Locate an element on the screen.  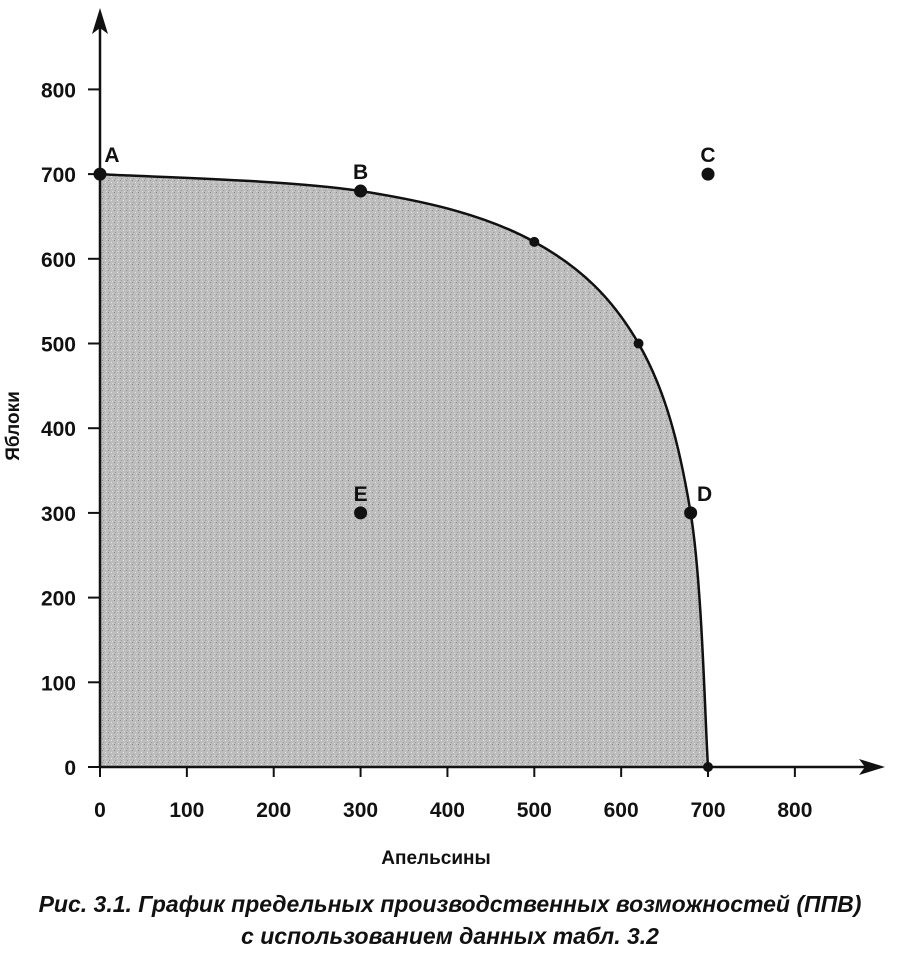
y-tick-label: 500 is located at coordinates (58, 345).